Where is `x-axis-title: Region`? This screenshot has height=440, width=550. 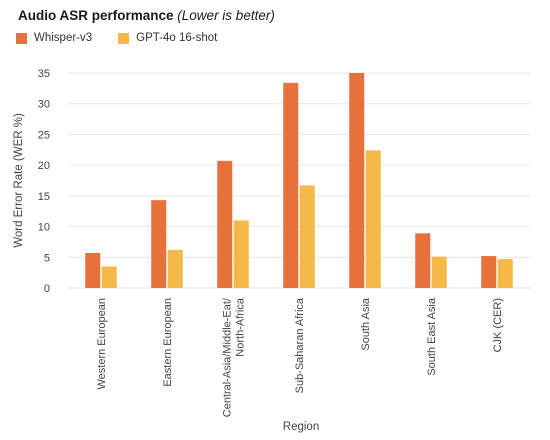 x-axis-title: Region is located at coordinates (301, 427).